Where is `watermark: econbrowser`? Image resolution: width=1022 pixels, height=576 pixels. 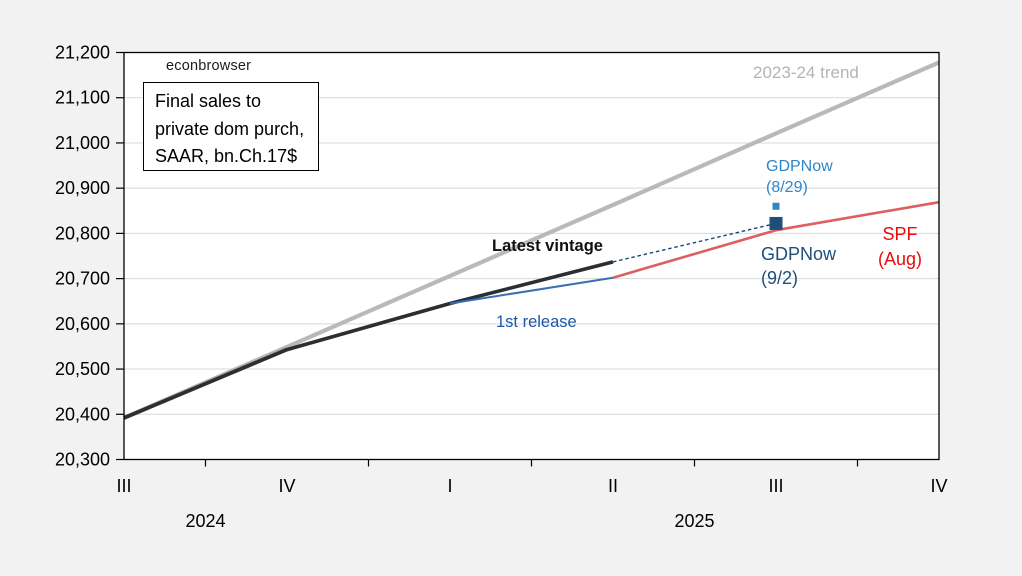 watermark: econbrowser is located at coordinates (209, 66).